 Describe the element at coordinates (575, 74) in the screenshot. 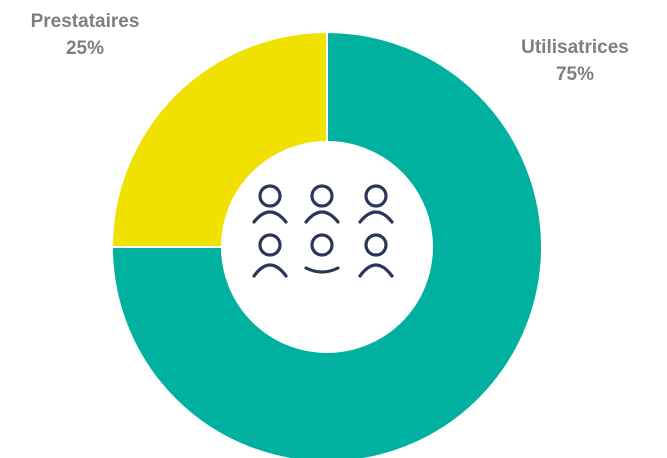

I see `value-label: 75%` at that location.